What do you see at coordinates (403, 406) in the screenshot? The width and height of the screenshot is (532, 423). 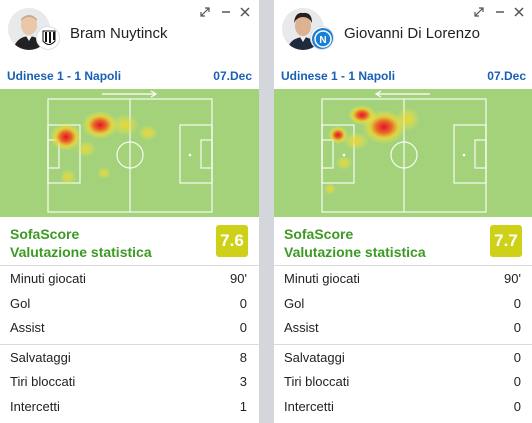 I see `stat-row-interceptions: Intercetti 0` at bounding box center [403, 406].